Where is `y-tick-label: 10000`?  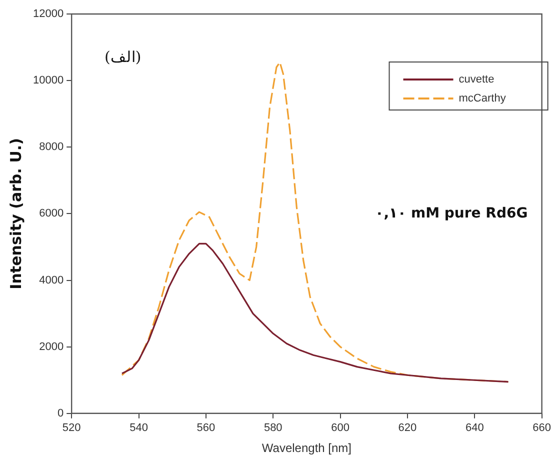 y-tick-label: 10000 is located at coordinates (48, 80).